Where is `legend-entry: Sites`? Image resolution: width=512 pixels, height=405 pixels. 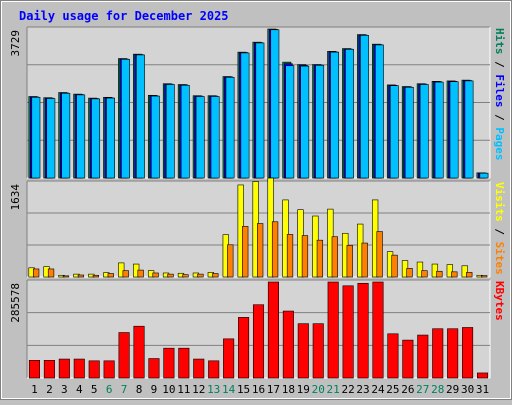 legend-entry: Sites is located at coordinates (499, 258).